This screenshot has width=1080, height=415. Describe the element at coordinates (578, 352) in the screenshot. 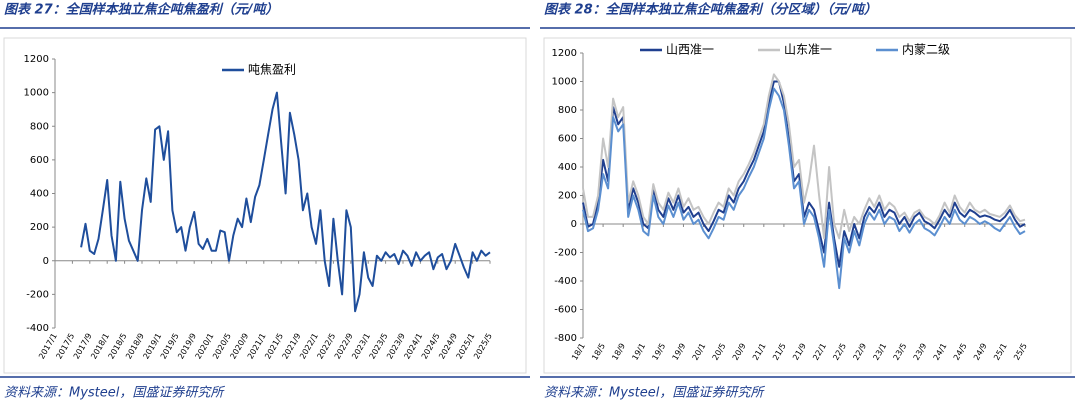

I see `x-tick-label: 18/1` at that location.